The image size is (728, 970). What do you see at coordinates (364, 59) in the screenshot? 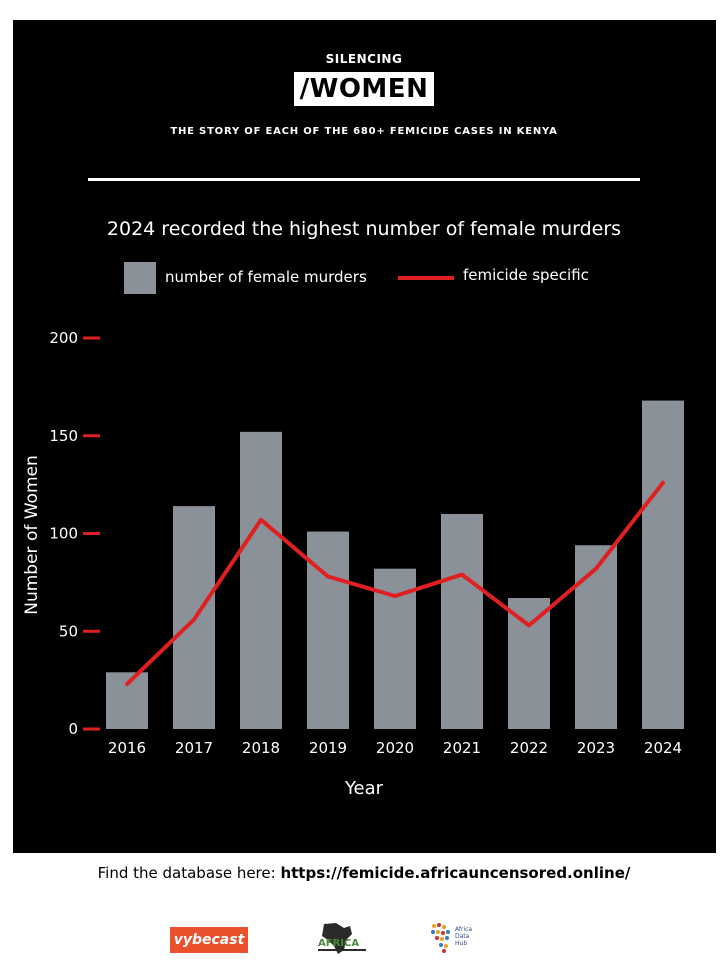
I see `header-kicker: SILENCING` at bounding box center [364, 59].